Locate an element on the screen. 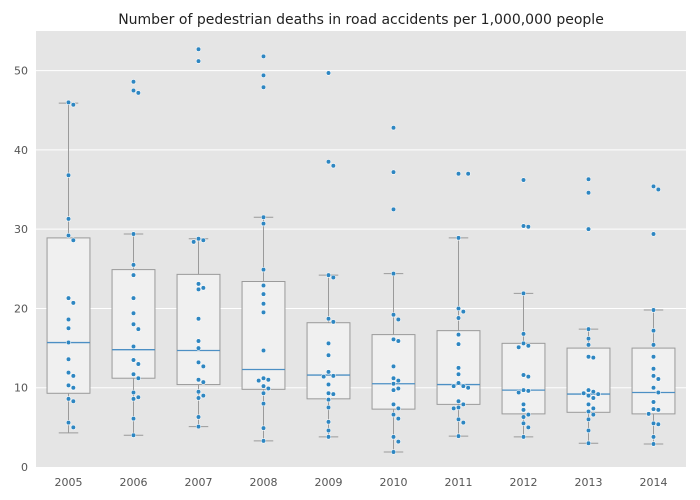 The width and height of the screenshot is (700, 500). y-tick-label: 20 is located at coordinates (21, 308).